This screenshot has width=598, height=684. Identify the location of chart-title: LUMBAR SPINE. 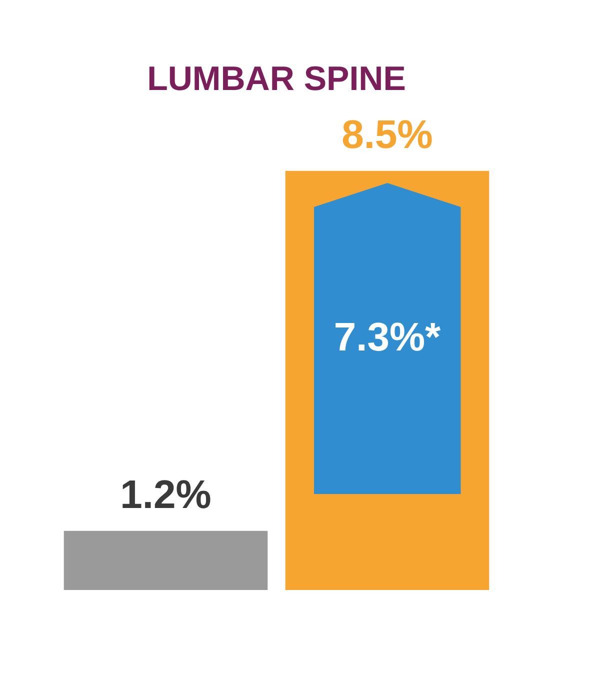
(276, 79).